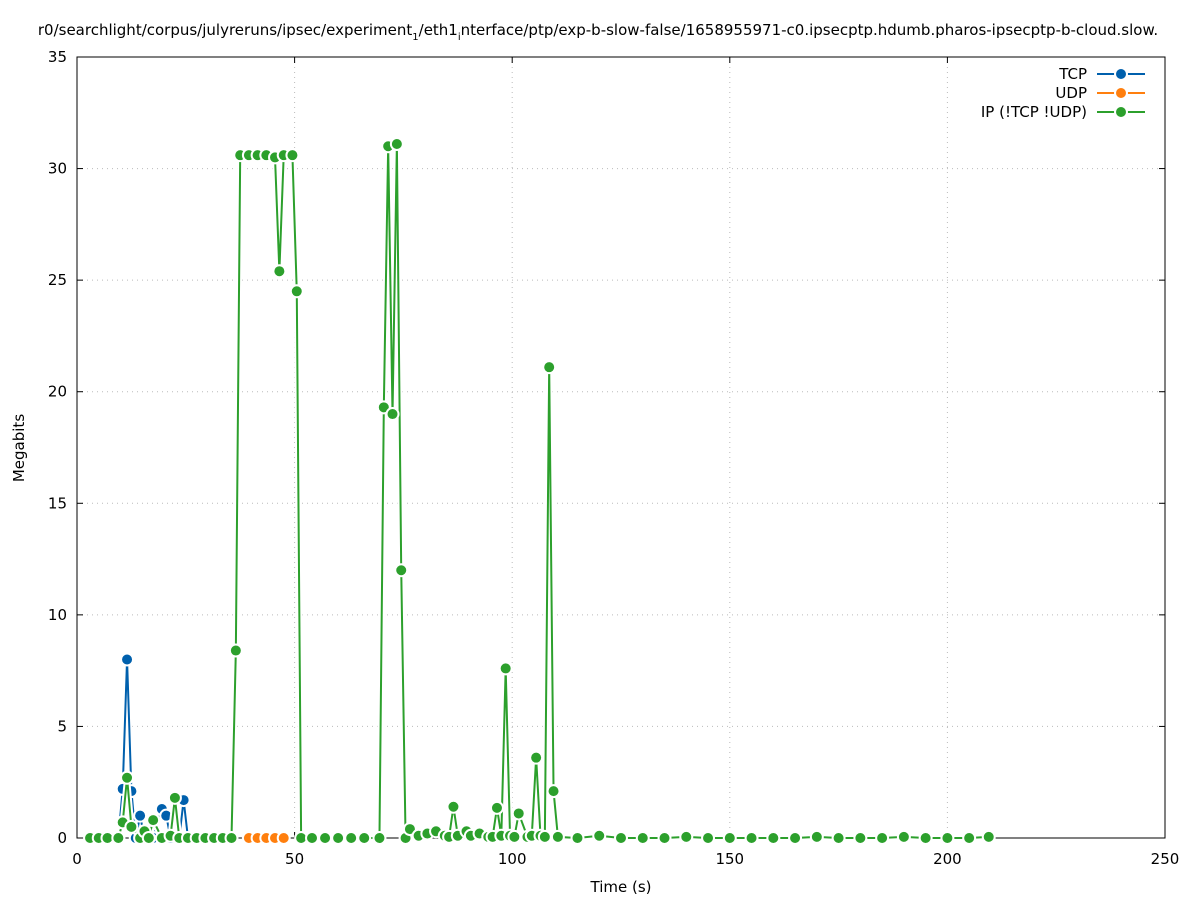  Describe the element at coordinates (621, 887) in the screenshot. I see `x-axis-label: Time (s)` at that location.